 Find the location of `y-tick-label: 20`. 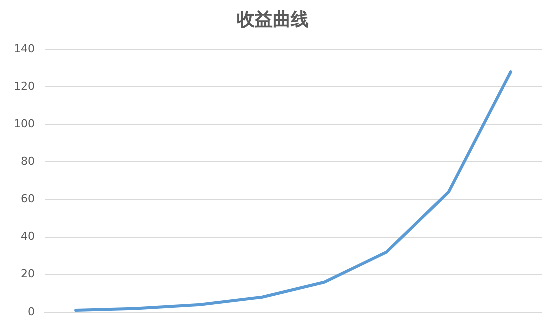

y-tick-label: 20 is located at coordinates (27, 274).